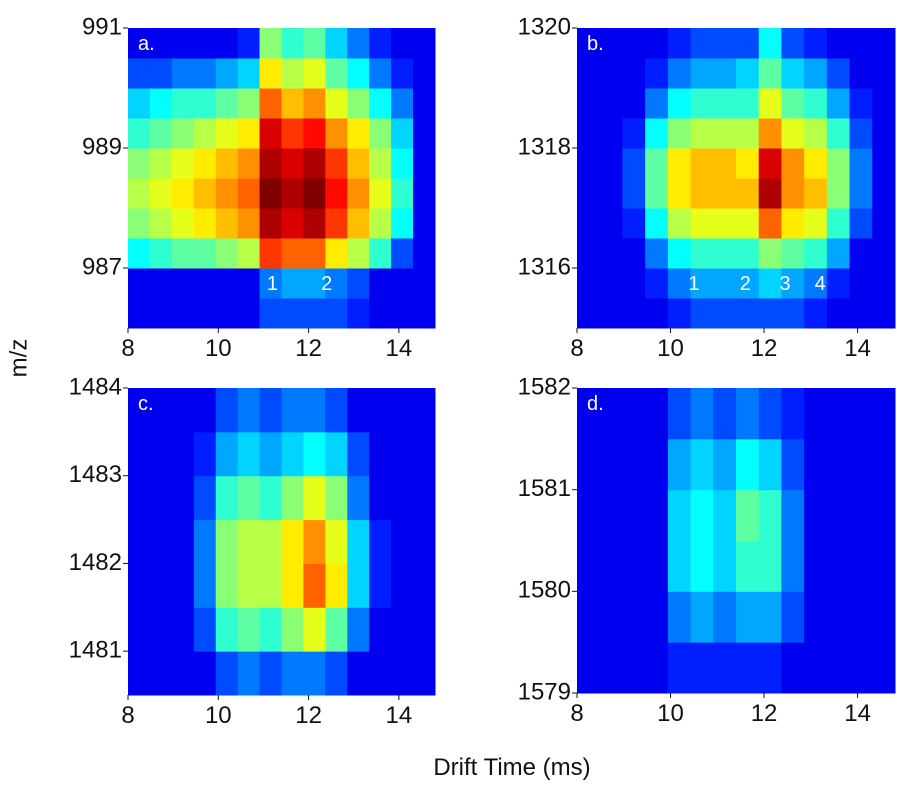  I want to click on y-tick-label: 987, so click(102, 266).